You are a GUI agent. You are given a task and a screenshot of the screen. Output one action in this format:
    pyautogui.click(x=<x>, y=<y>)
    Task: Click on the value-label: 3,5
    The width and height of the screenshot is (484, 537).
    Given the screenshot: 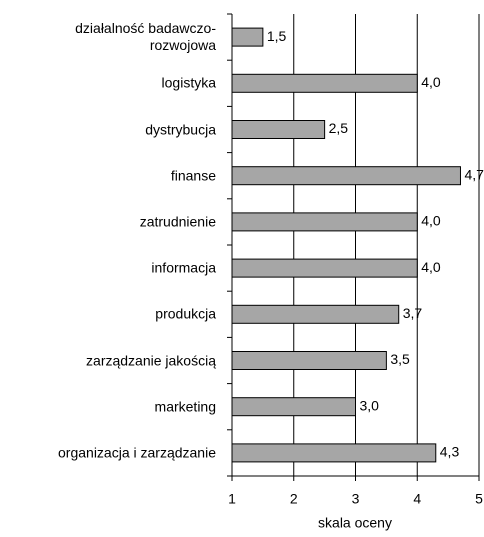 What is the action you would take?
    pyautogui.click(x=400, y=359)
    